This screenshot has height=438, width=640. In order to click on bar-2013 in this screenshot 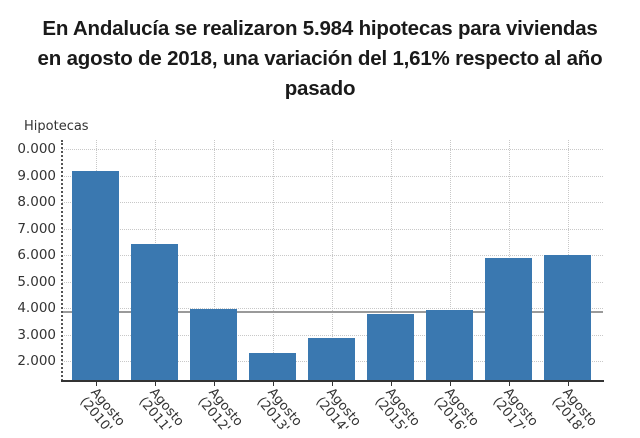, I will do `click(272, 367)`.